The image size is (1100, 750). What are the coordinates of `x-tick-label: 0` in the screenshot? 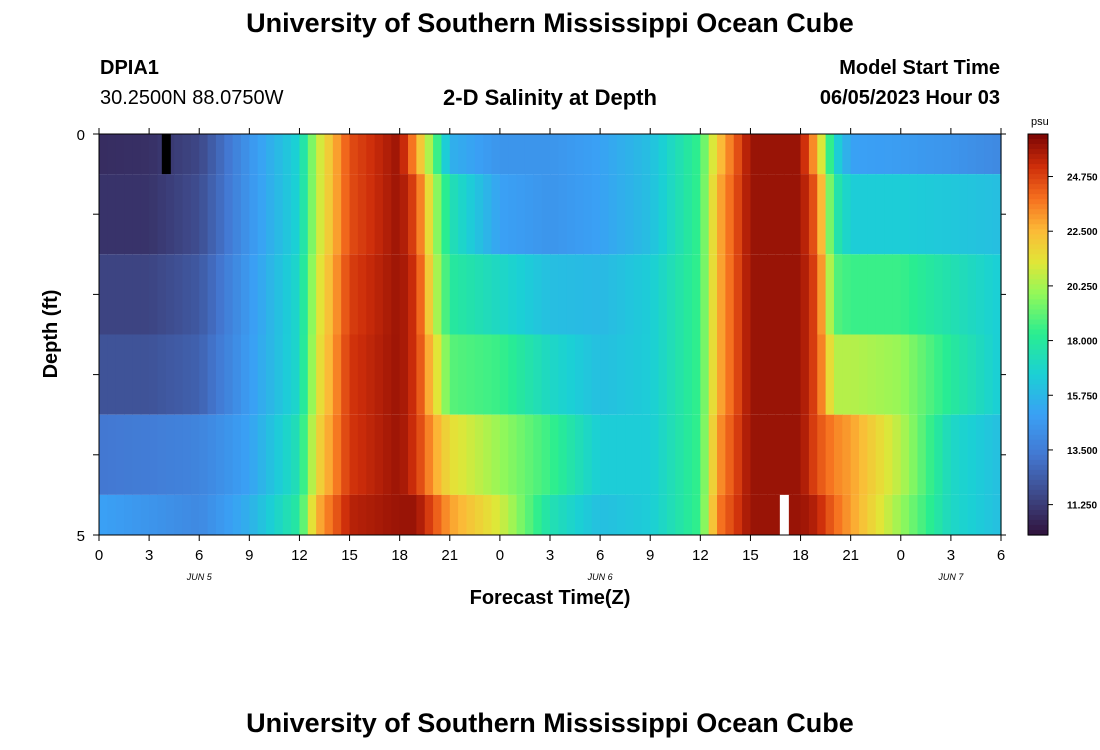 It's located at (500, 555).